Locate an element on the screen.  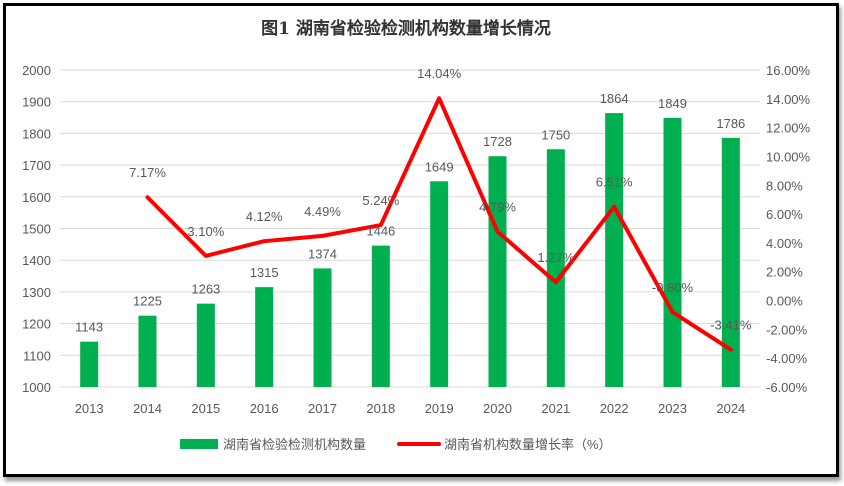
x-tick-label: 2018 is located at coordinates (380, 408).